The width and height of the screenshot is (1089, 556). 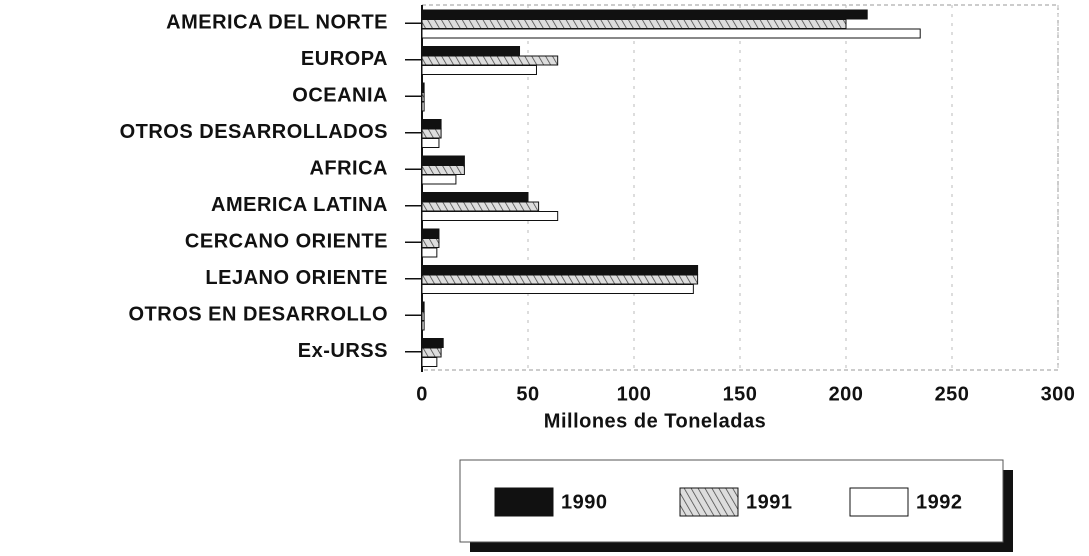 I want to click on x-tick-label: 250, so click(x=952, y=394).